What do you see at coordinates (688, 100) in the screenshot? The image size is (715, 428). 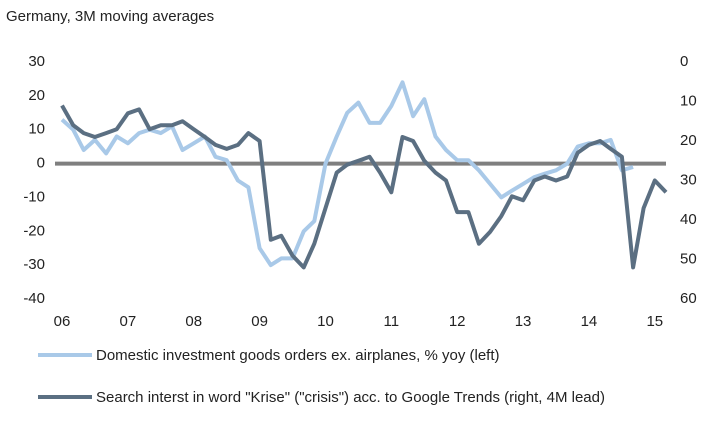 I see `y2-tick-label: 10` at bounding box center [688, 100].